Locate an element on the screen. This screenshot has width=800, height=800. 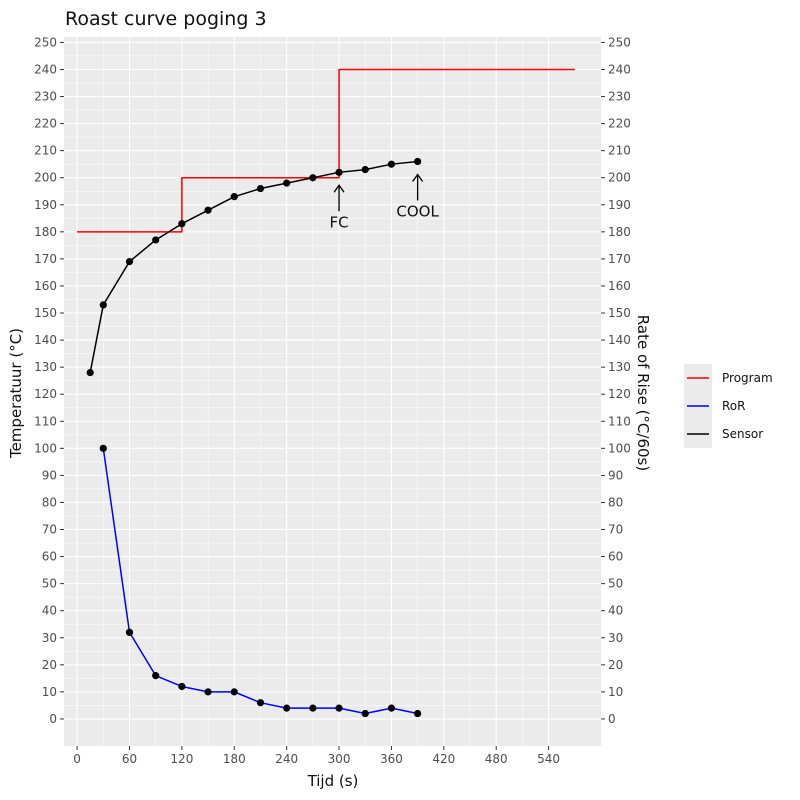
y-tick-label-left: 190 is located at coordinates (45, 205).